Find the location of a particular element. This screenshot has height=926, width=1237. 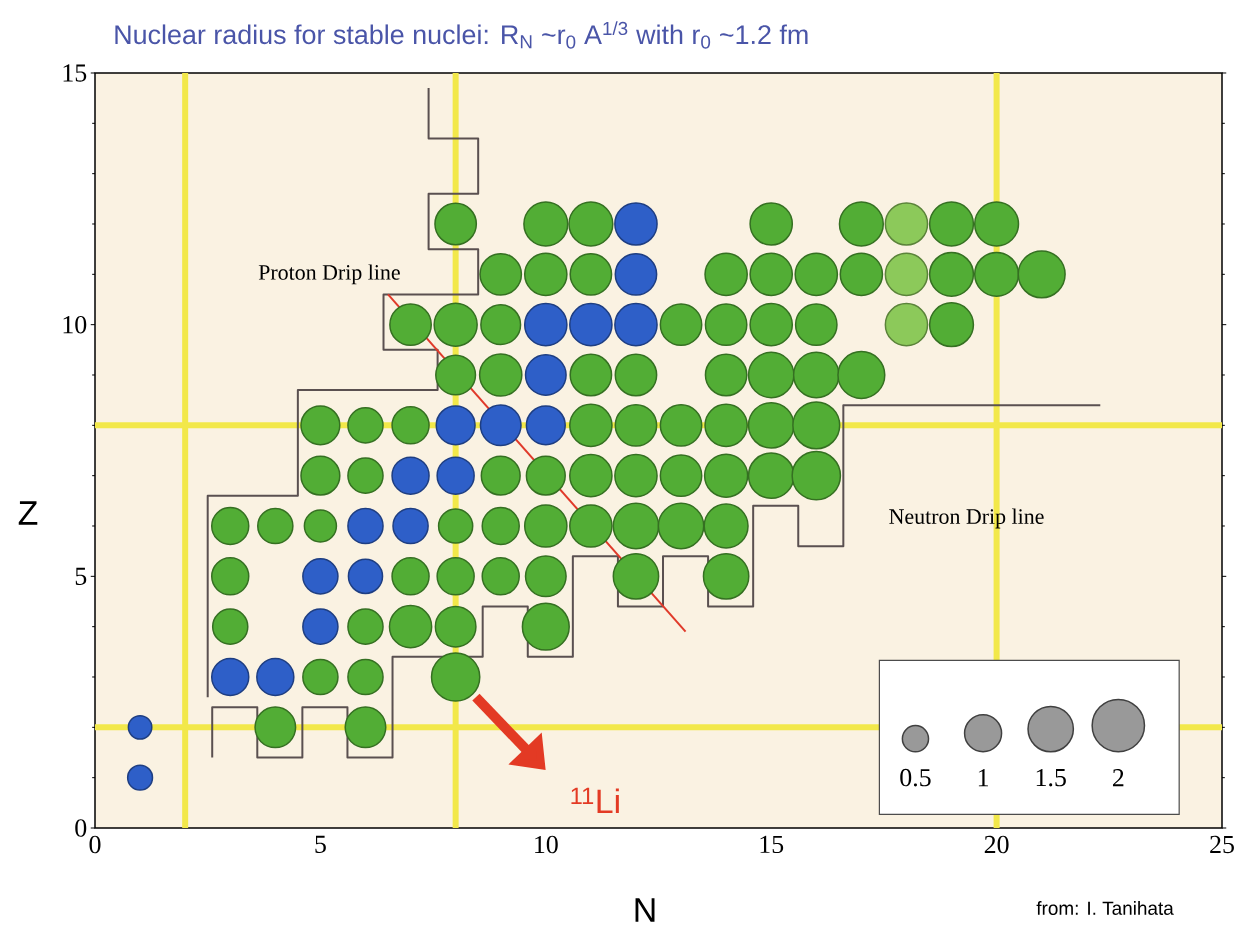

text: from: I. Tanihata is located at coordinates (1105, 908).